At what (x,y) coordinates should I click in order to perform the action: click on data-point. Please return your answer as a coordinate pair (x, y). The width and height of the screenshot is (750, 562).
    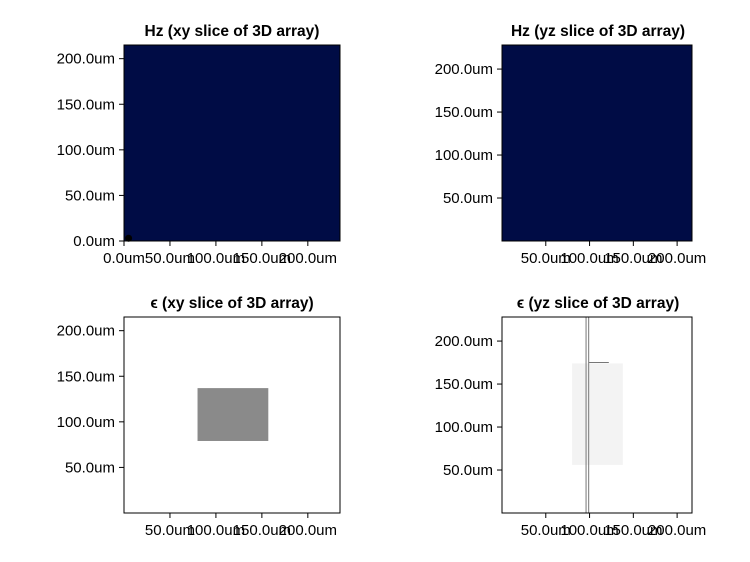
    Looking at the image, I should click on (129, 238).